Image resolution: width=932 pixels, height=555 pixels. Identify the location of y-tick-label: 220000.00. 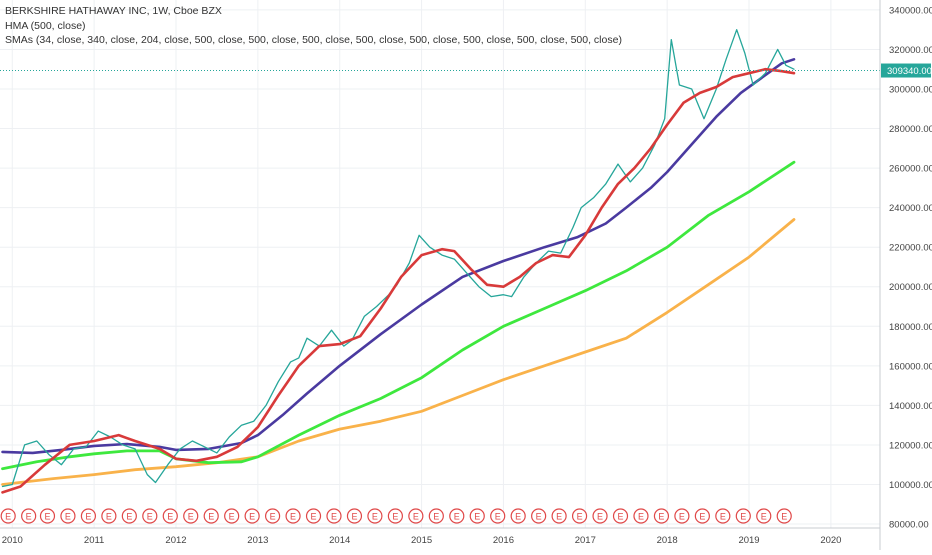
(910, 248).